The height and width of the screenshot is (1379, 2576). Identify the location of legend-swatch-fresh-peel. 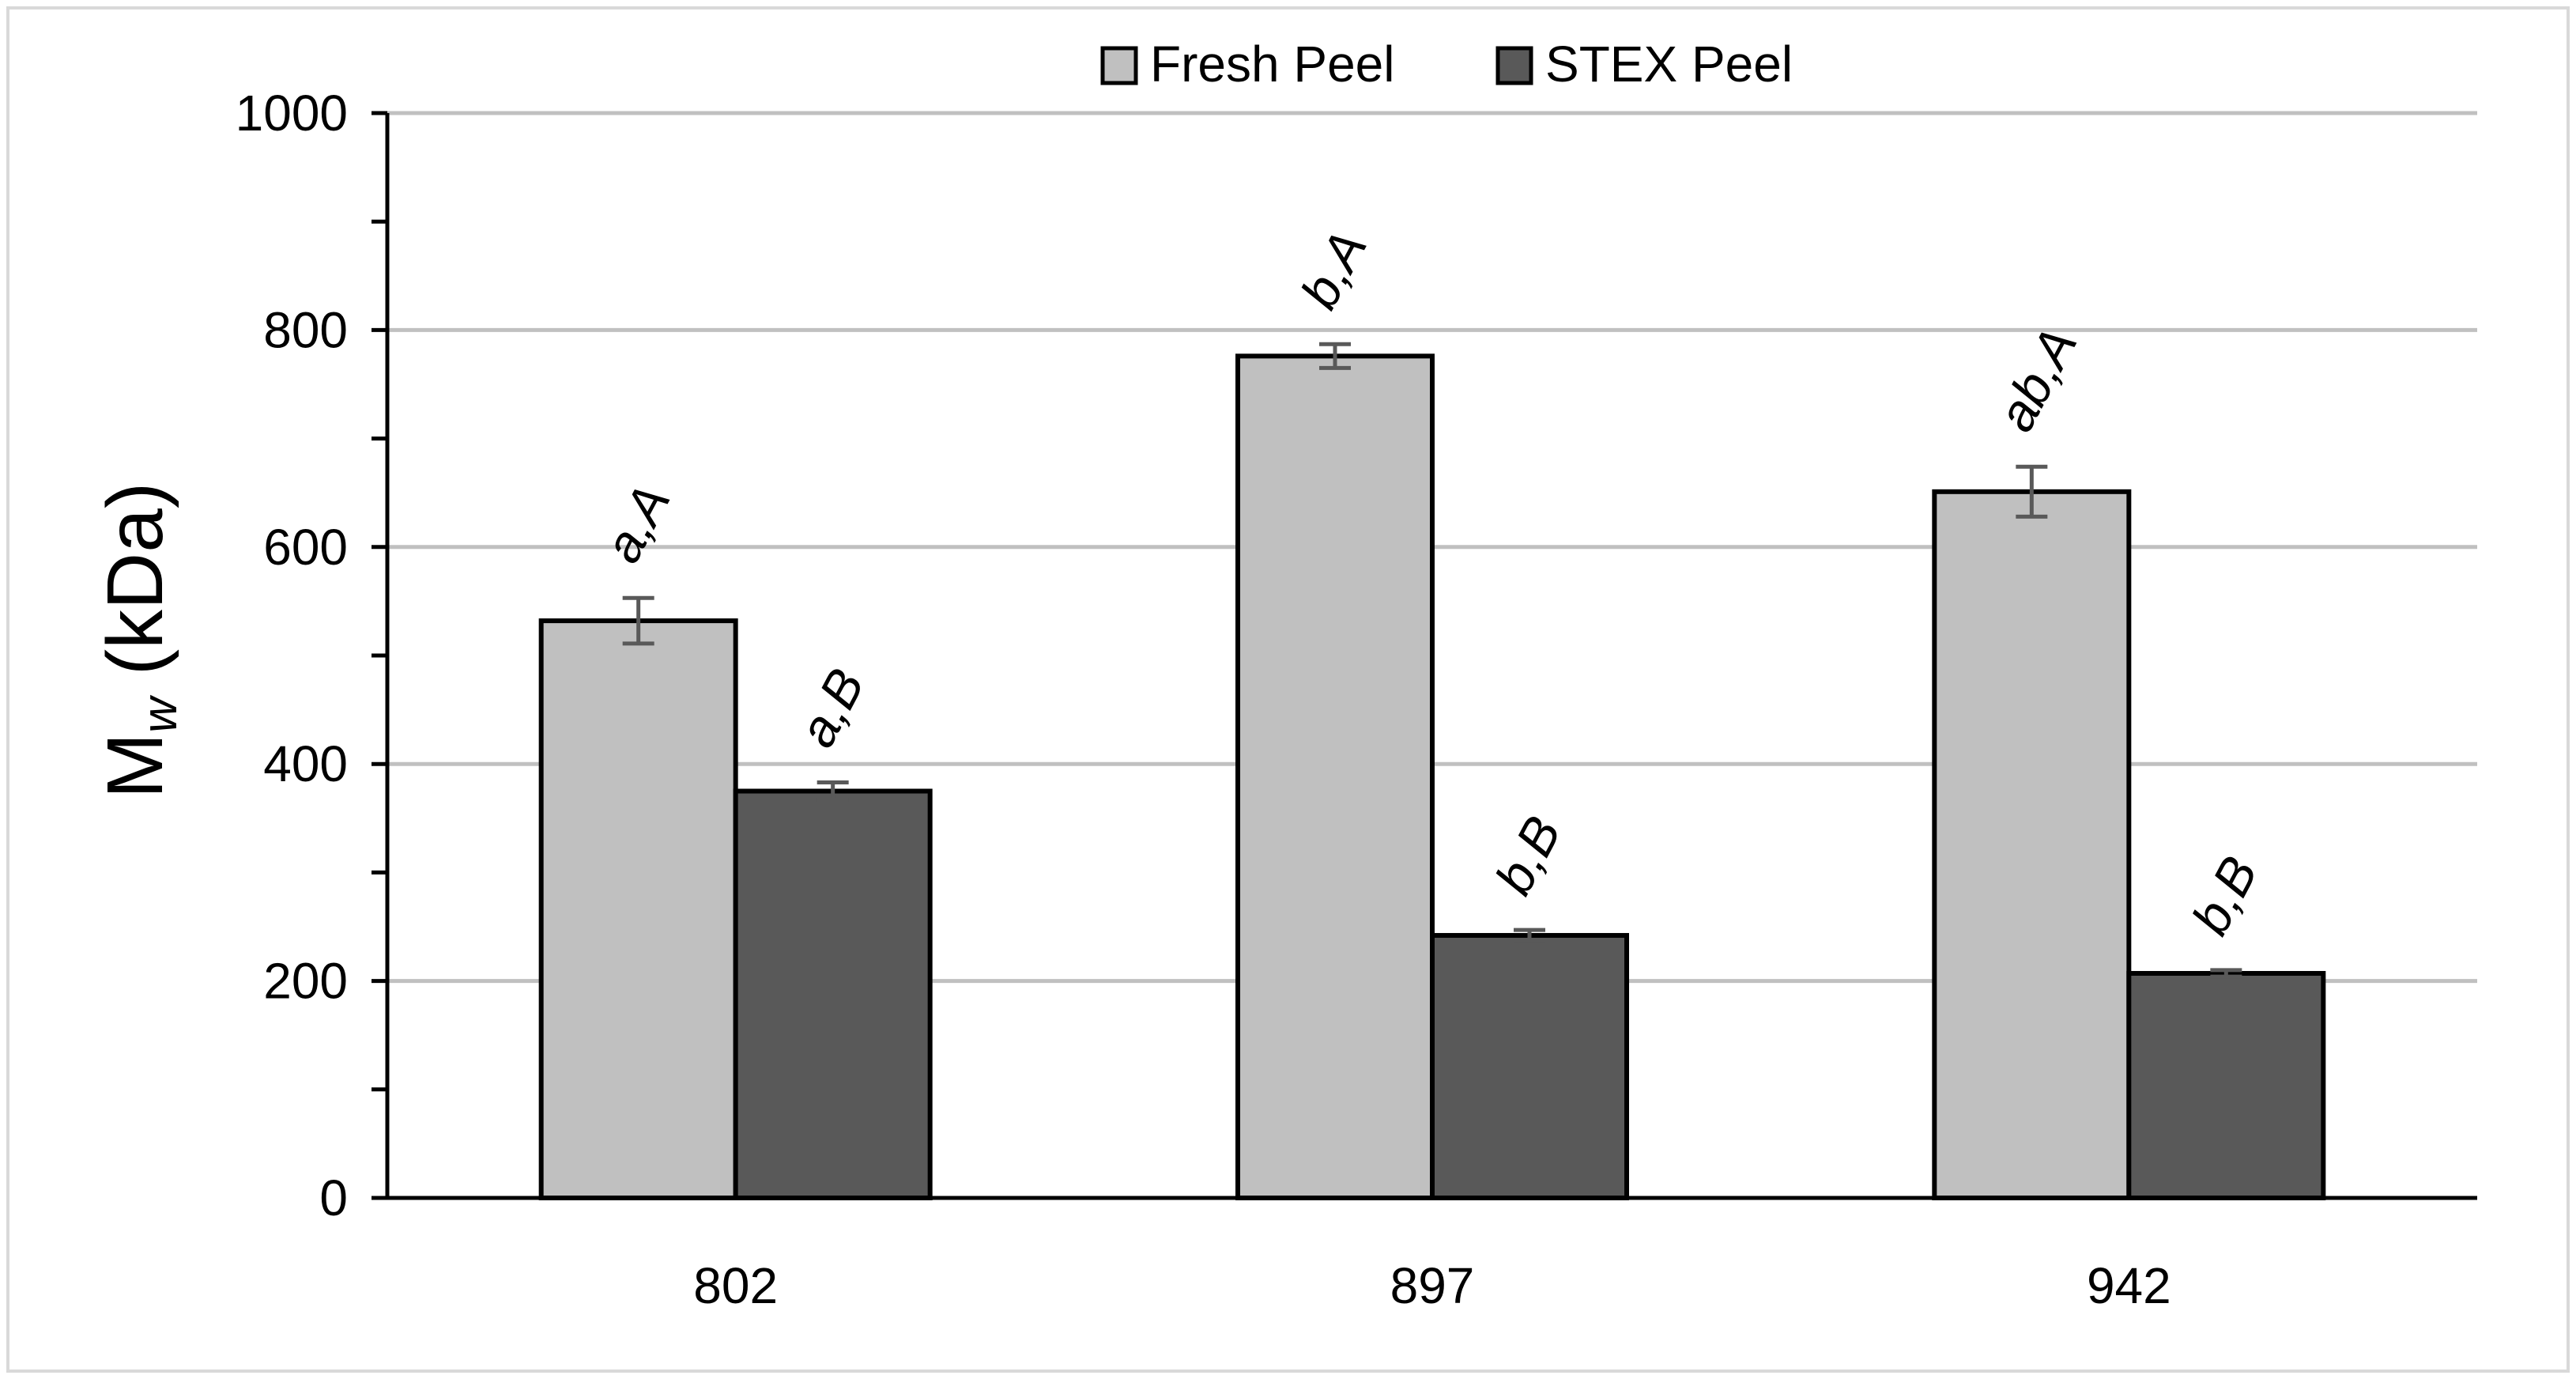
(1119, 65).